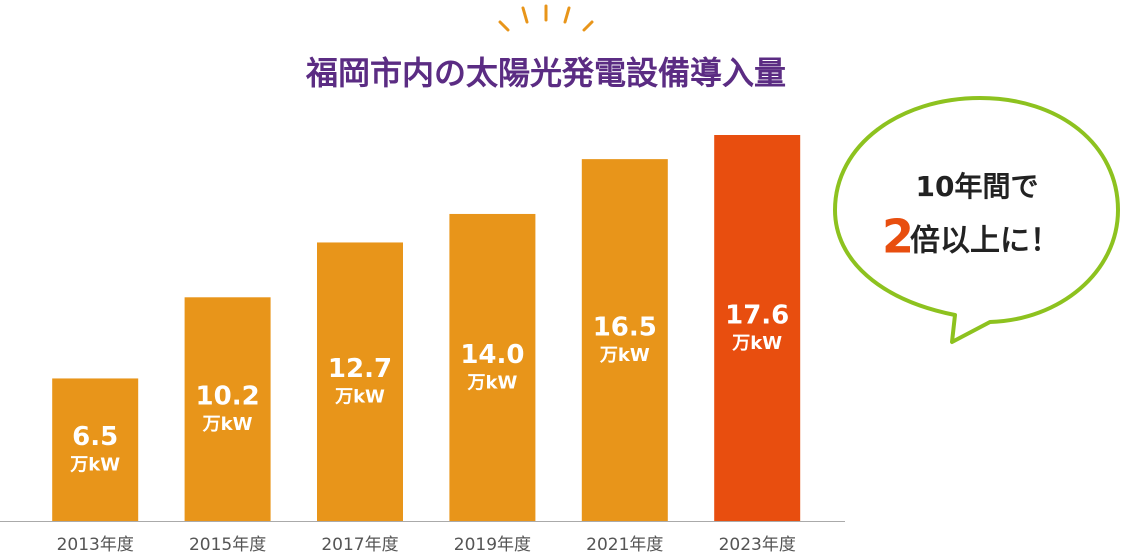 This screenshot has height=556, width=1121. Describe the element at coordinates (360, 369) in the screenshot. I see `value-label: 12.7` at that location.